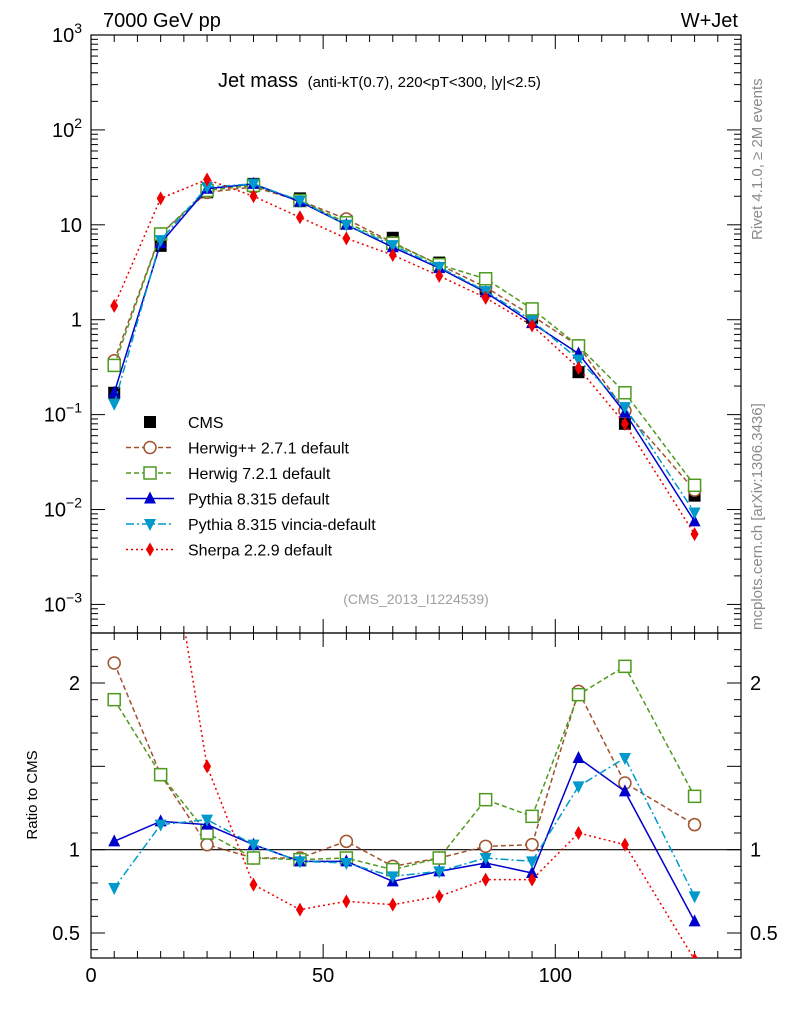 This screenshot has height=1024, width=786. Describe the element at coordinates (150, 422) in the screenshot. I see `legend-marker-CMS` at that location.